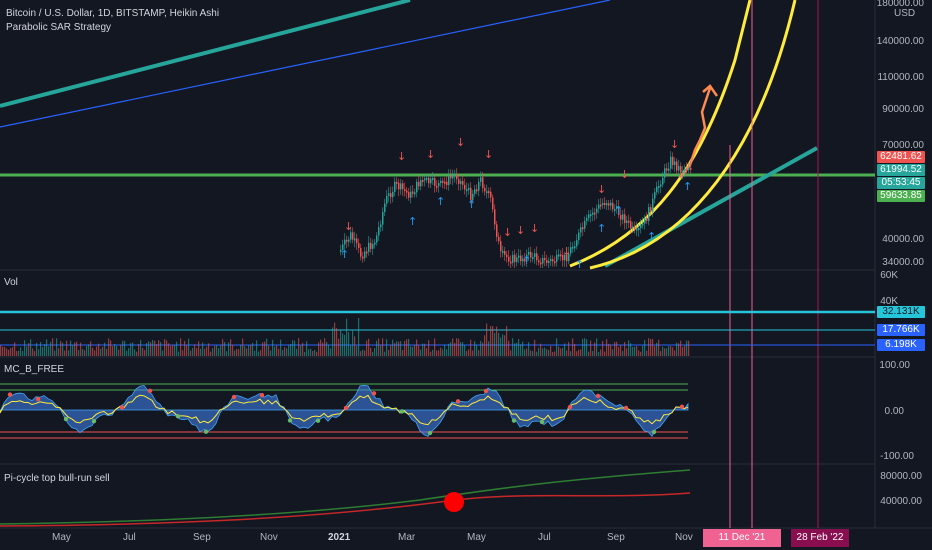  I want to click on mc-axis-label: 0.00, so click(894, 411).